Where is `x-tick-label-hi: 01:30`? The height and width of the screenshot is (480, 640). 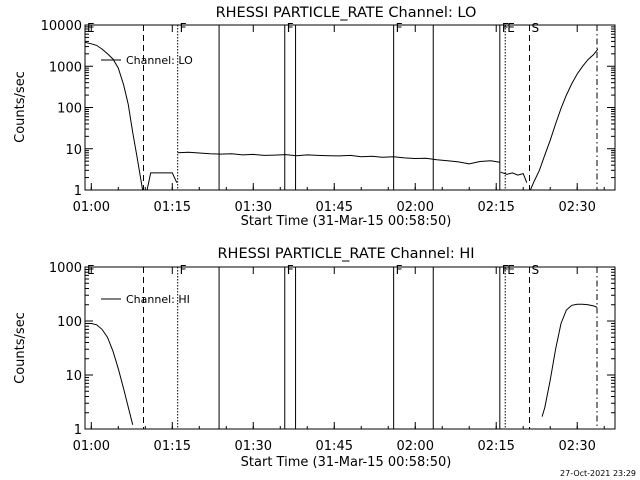
x-tick-label-hi: 01:30 is located at coordinates (253, 446).